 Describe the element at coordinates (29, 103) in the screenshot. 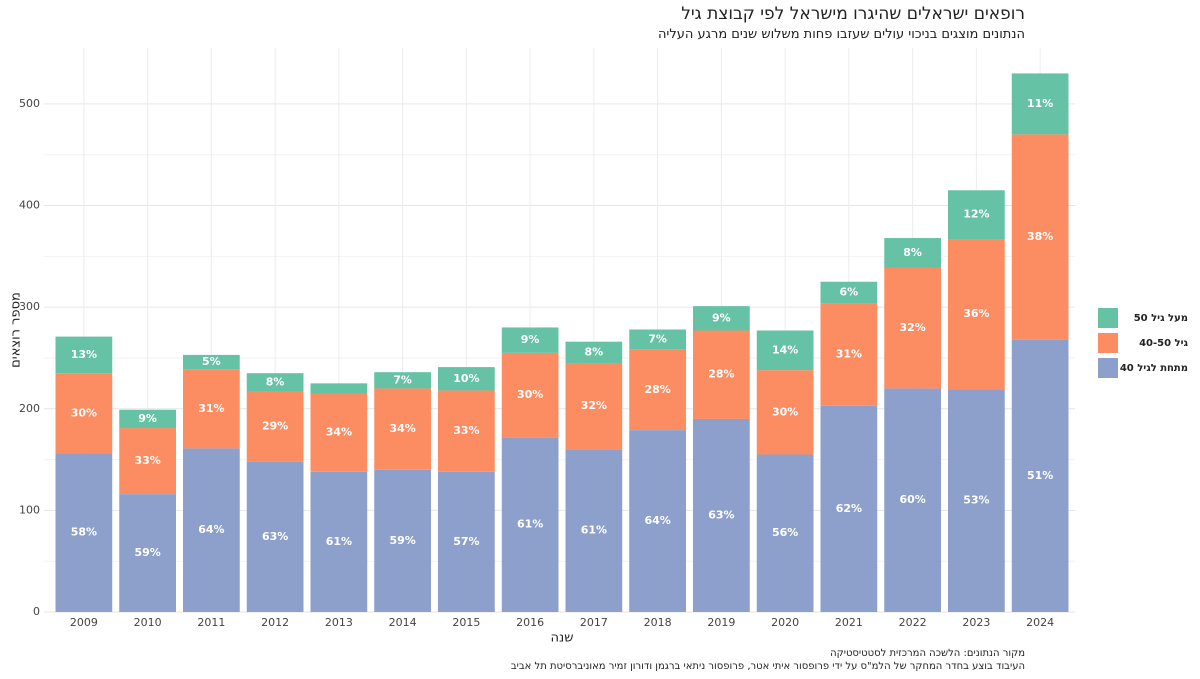

I see `y-tick-label: 500` at that location.